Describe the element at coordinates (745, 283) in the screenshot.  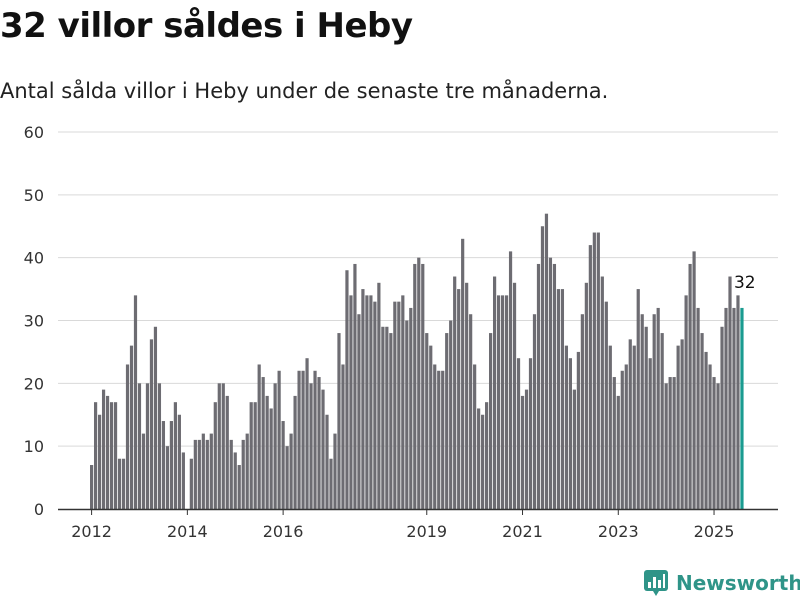
I see `data-label: 32` at that location.